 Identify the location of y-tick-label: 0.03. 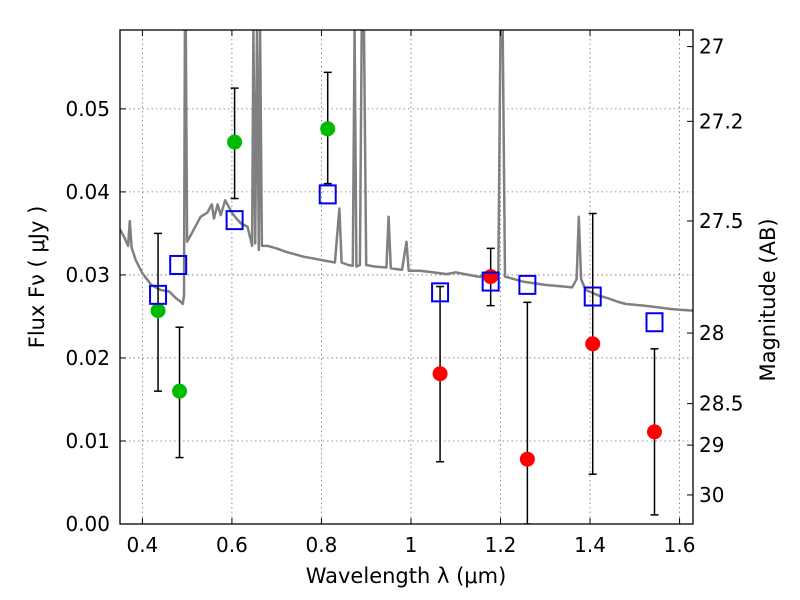
(87, 275).